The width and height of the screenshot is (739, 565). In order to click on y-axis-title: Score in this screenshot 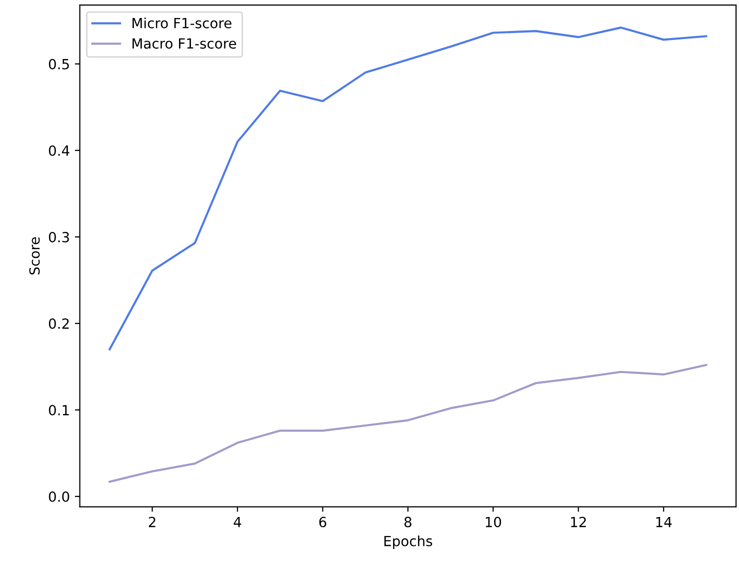, I will do `click(34, 255)`.